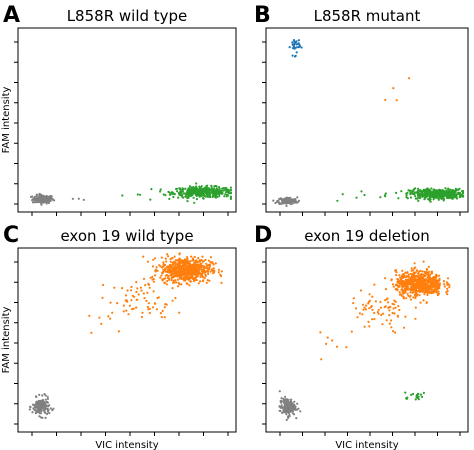 The width and height of the screenshot is (474, 450). What do you see at coordinates (263, 235) in the screenshot?
I see `panel-letter: D` at bounding box center [263, 235].